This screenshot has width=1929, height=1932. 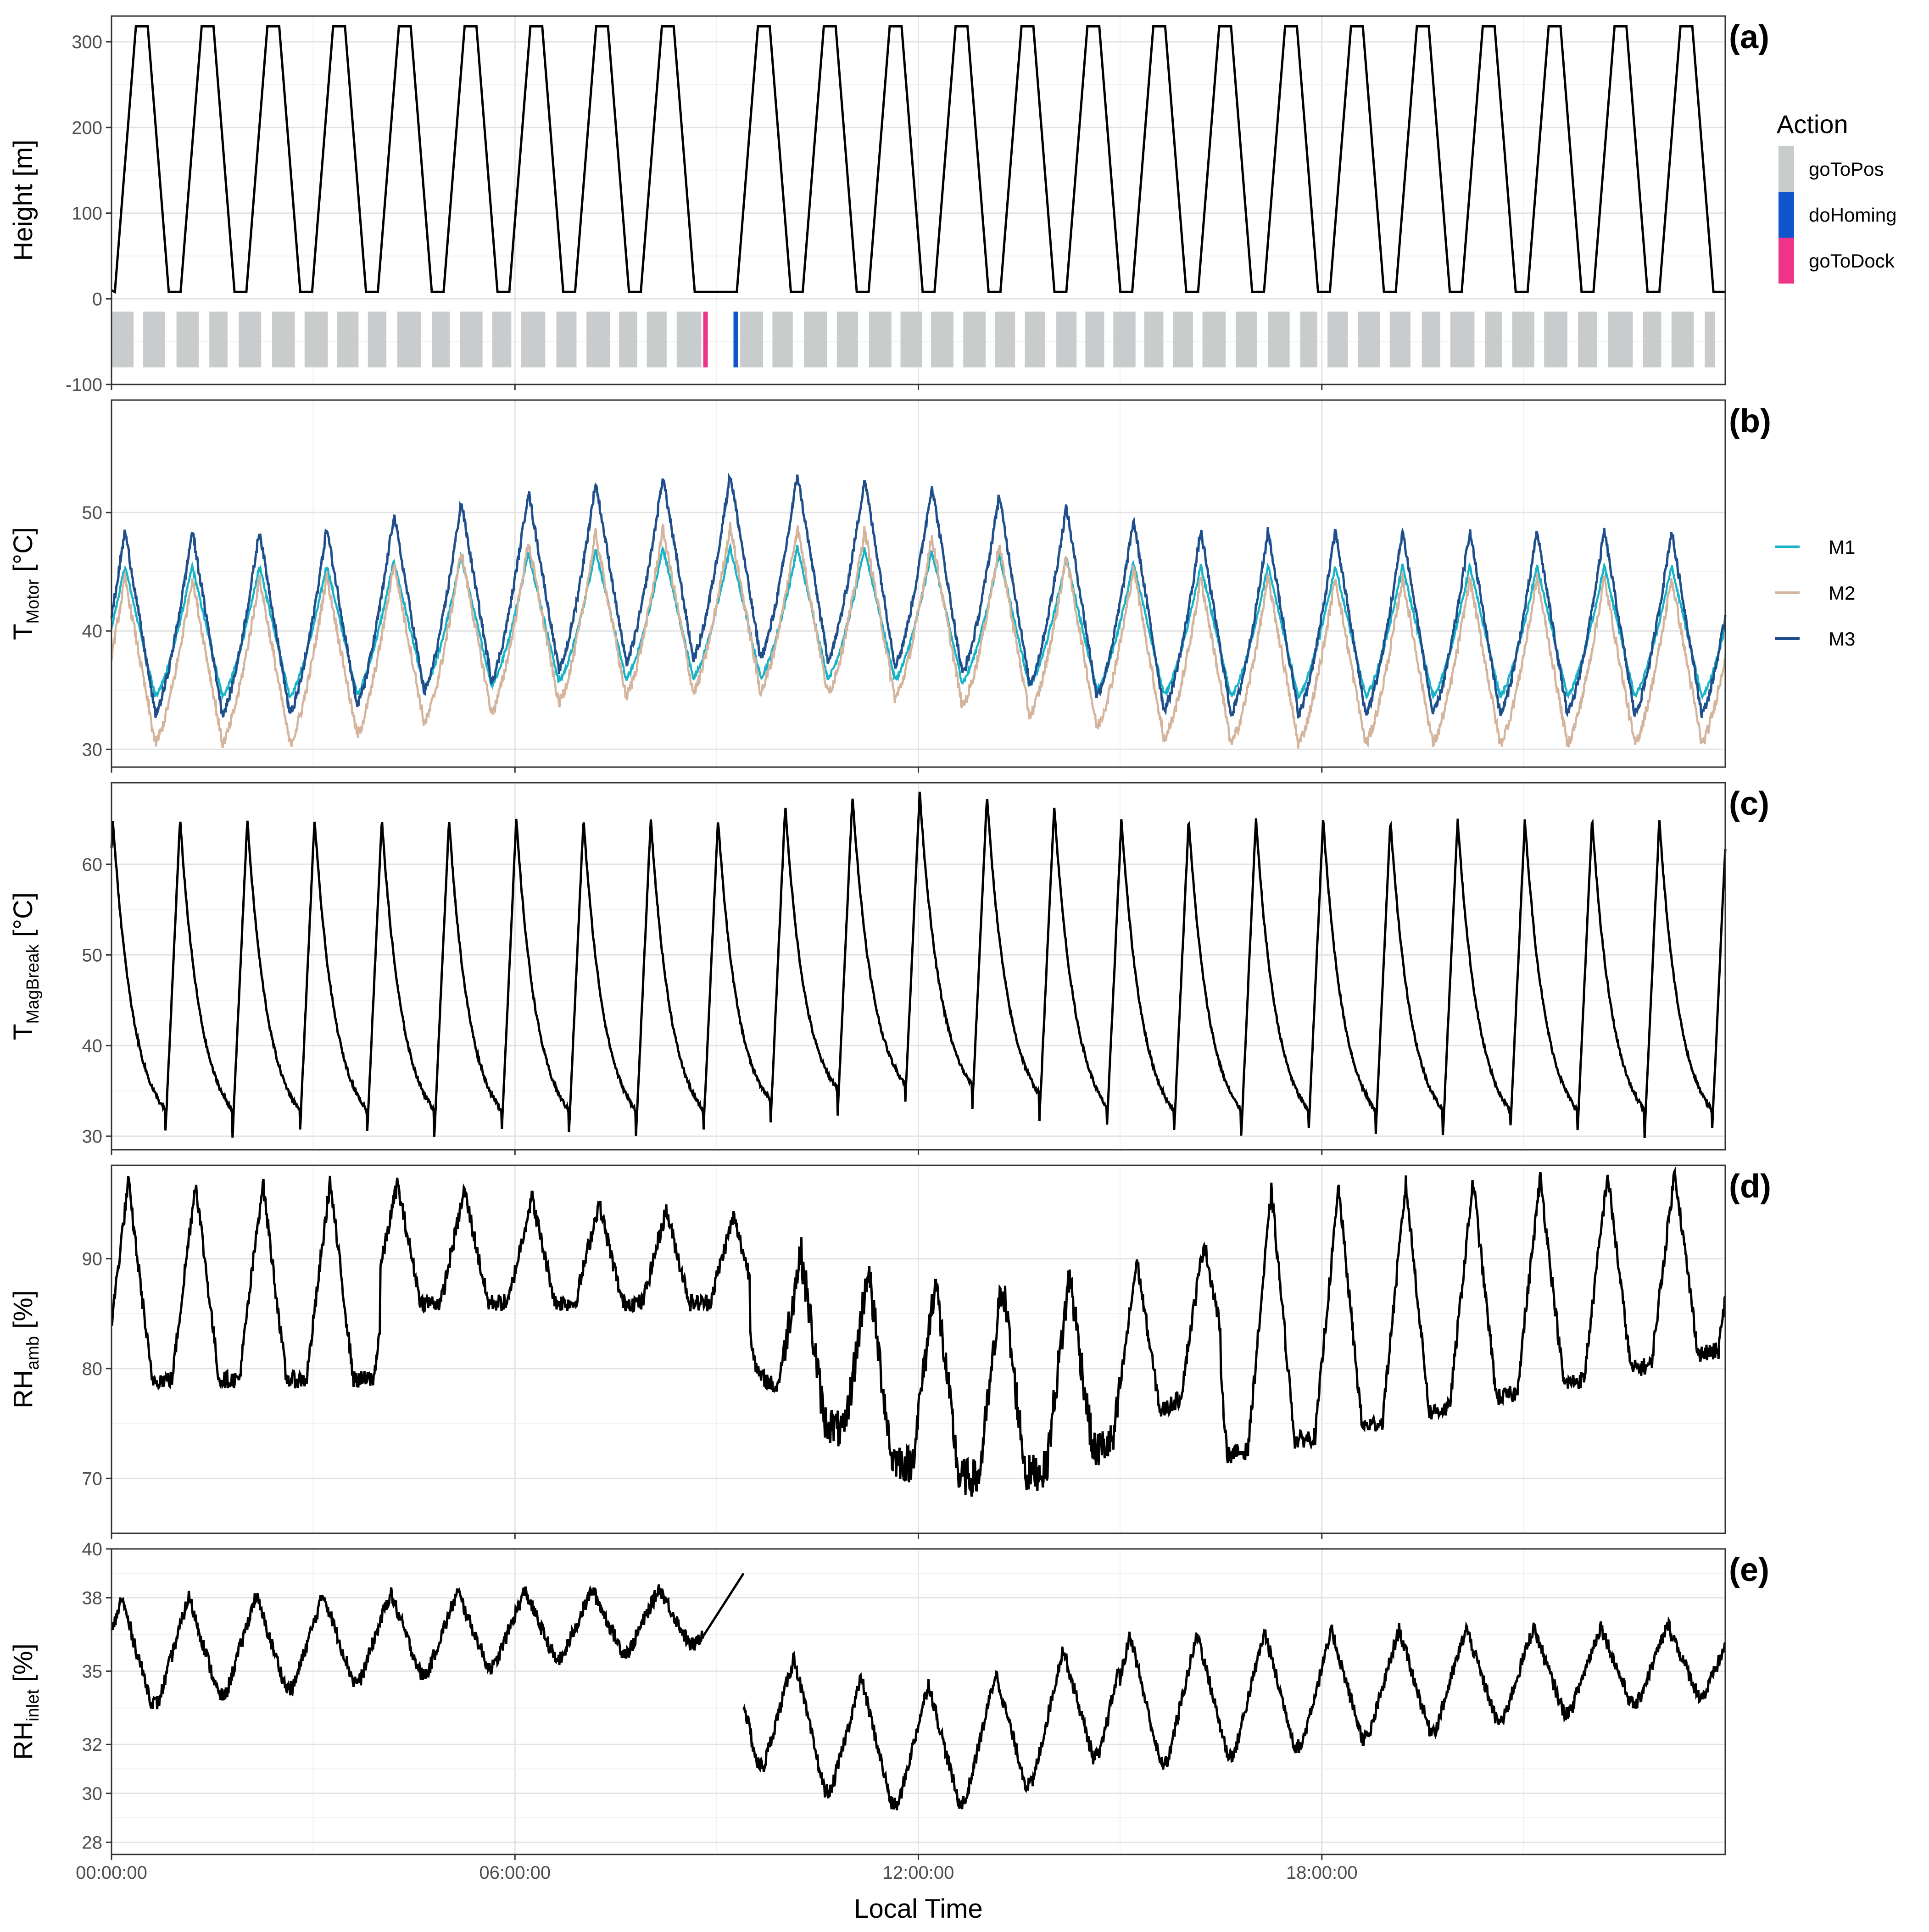 I want to click on y-tick-label: 300, so click(x=87, y=42).